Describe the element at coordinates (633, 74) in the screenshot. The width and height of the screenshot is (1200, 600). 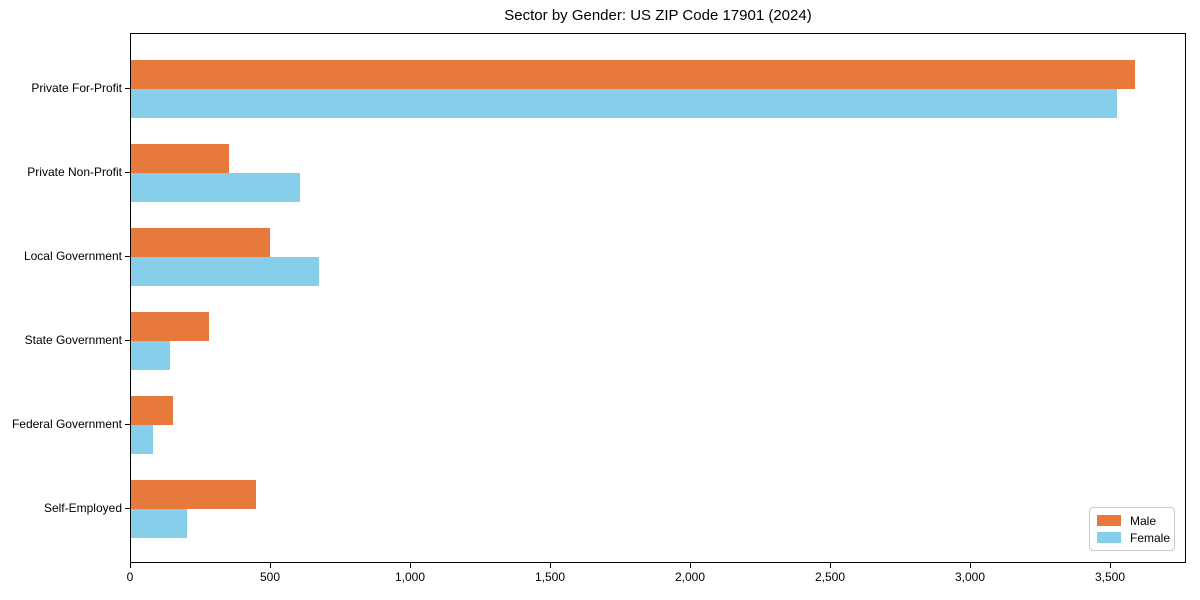
I see `bar-male-private-for-profit` at that location.